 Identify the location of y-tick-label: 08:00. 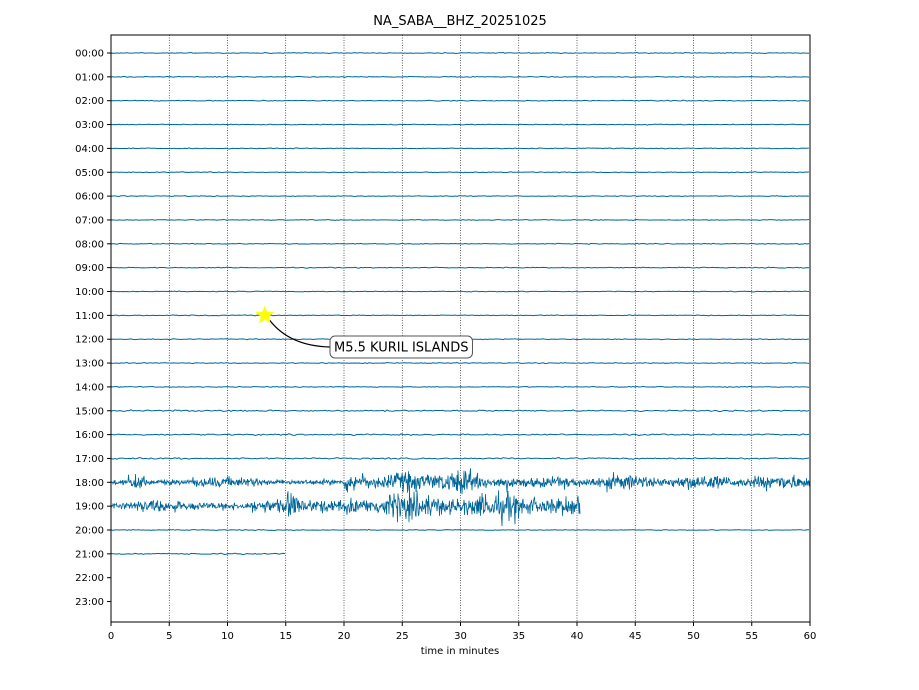
(89, 244).